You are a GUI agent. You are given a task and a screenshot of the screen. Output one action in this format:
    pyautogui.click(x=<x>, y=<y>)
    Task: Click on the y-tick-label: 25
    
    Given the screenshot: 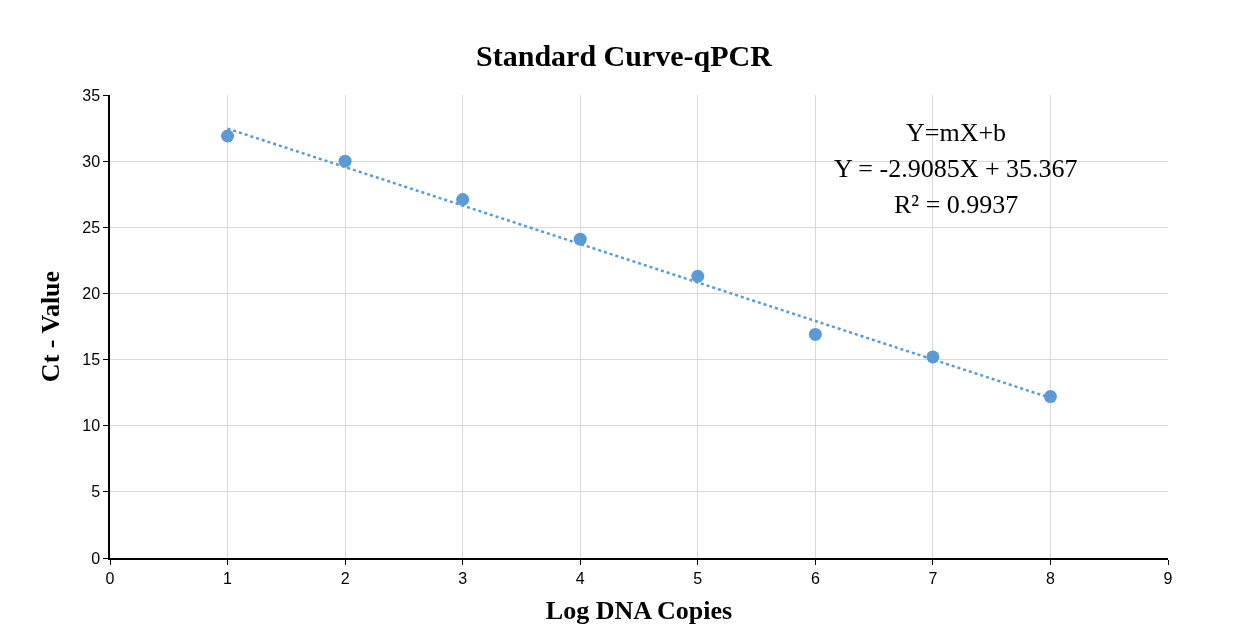 What is the action you would take?
    pyautogui.click(x=91, y=227)
    